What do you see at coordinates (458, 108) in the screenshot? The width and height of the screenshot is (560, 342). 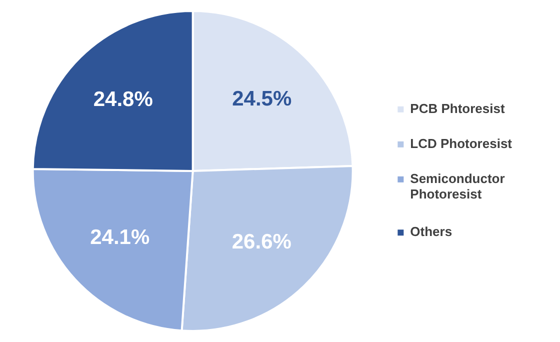 I see `legend-label: PCB Phtoresist` at bounding box center [458, 108].